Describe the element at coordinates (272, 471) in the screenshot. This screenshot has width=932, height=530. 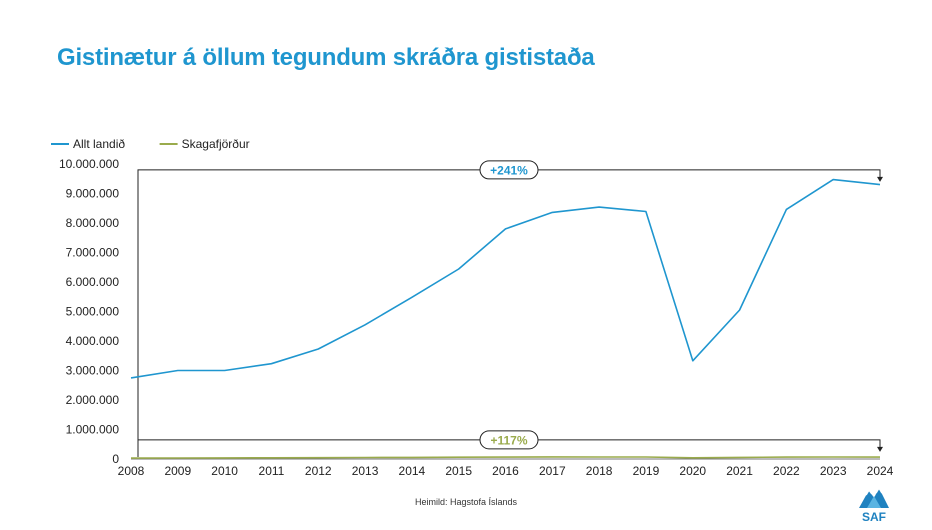
I see `x-tick-label: 2011` at that location.